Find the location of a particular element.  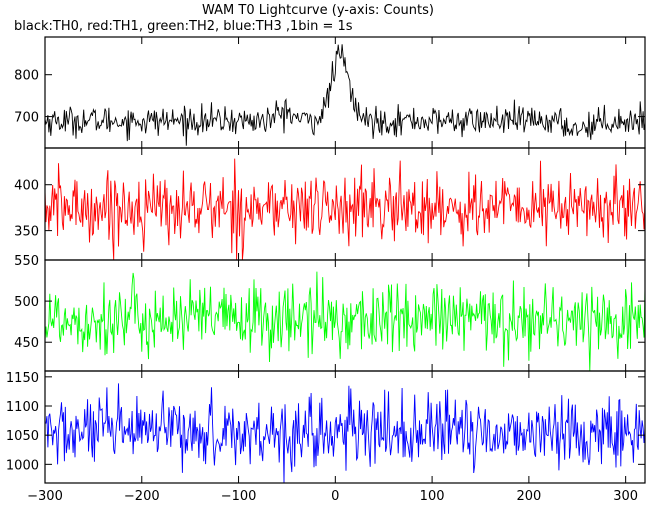

y-tick-label: 1150 is located at coordinates (22, 378).